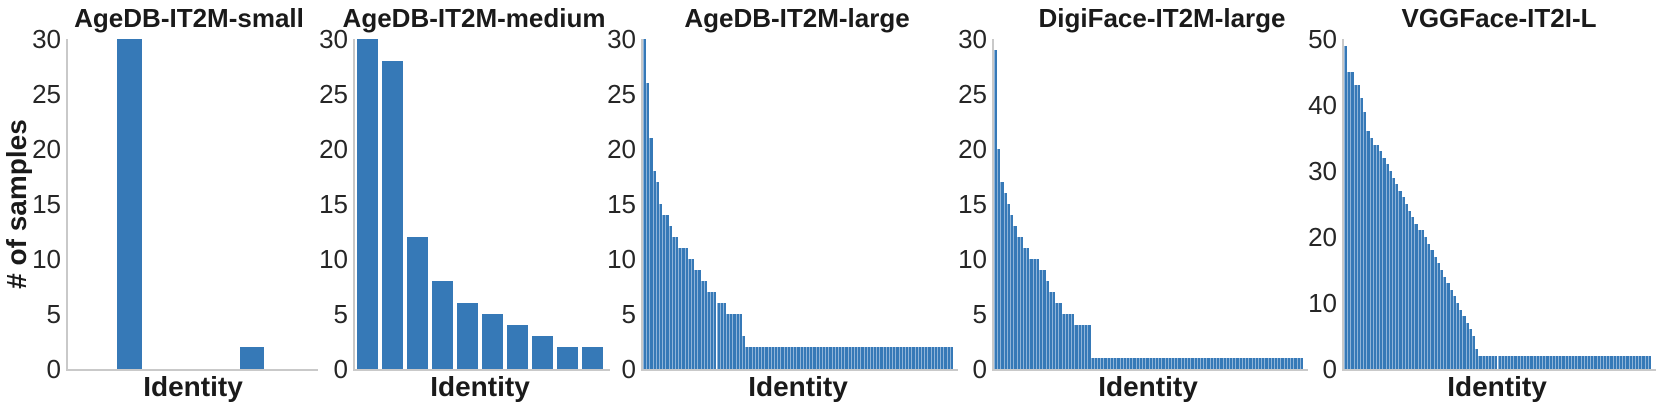 The width and height of the screenshot is (1660, 409). Describe the element at coordinates (1322, 105) in the screenshot. I see `y-tick-label: 40` at that location.